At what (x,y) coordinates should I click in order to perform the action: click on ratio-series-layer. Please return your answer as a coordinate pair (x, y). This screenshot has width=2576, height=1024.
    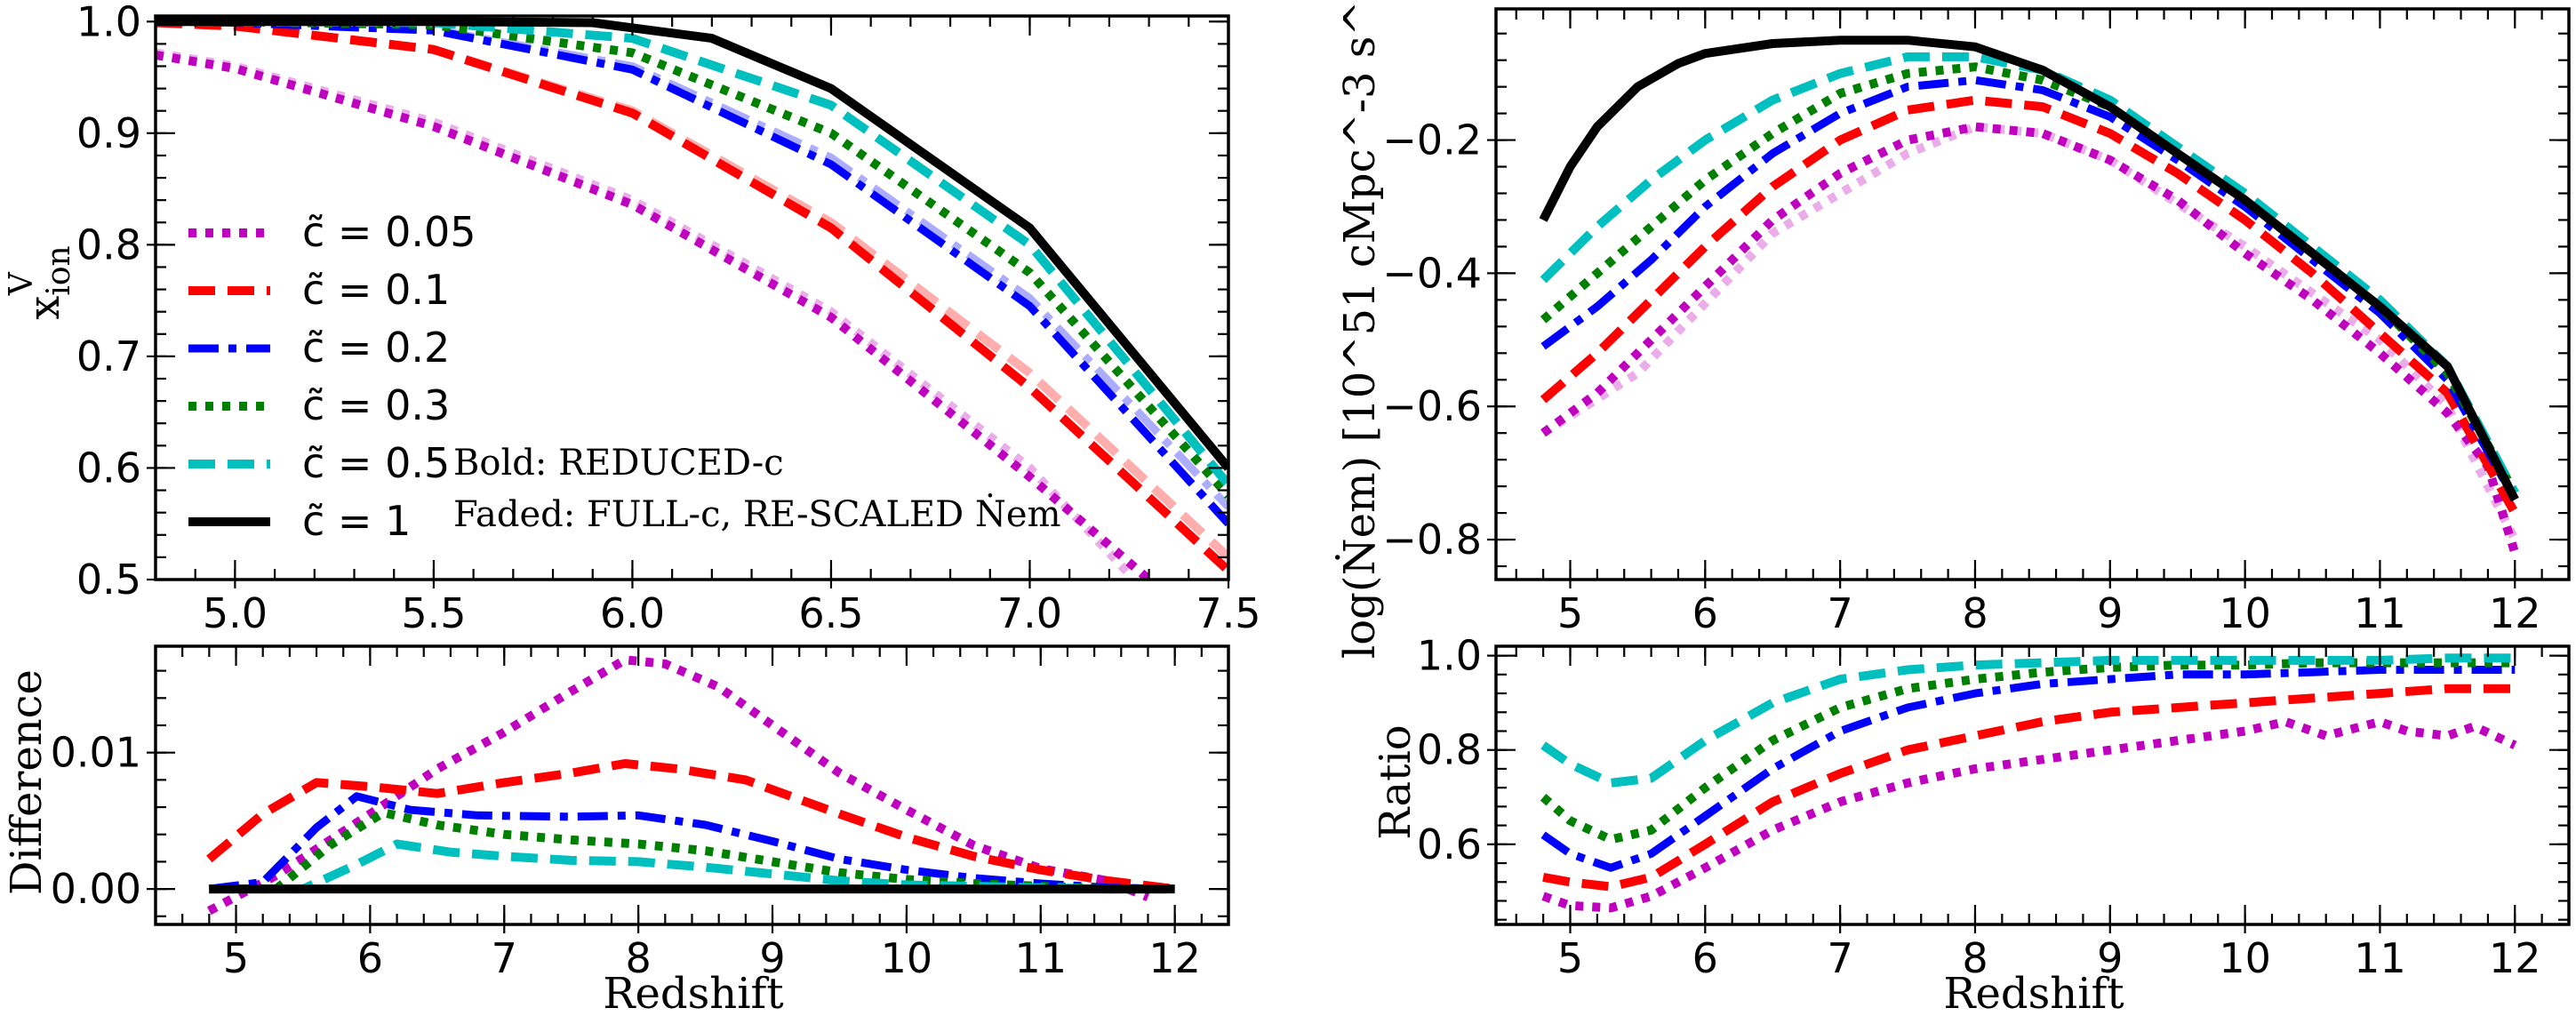
    Looking at the image, I should click on (2028, 783).